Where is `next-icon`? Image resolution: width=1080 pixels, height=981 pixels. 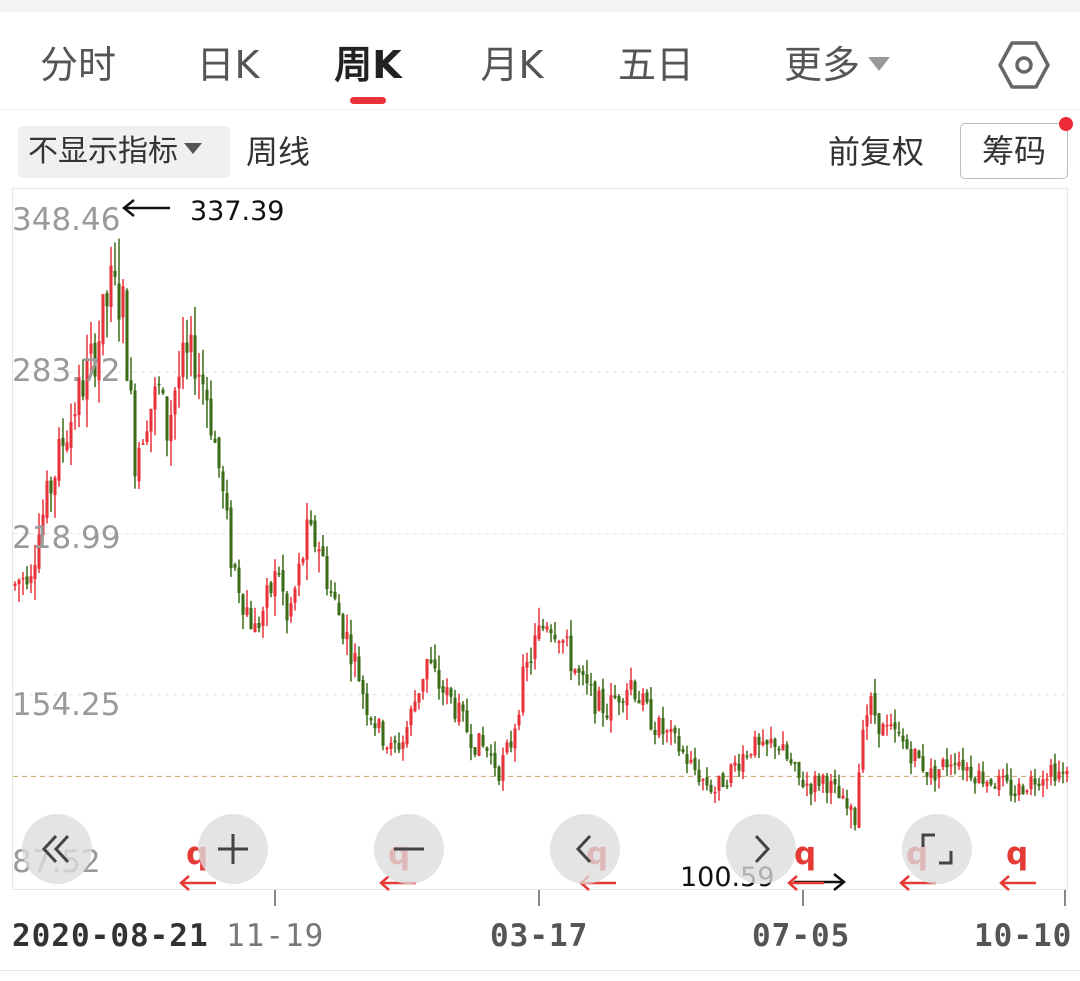 next-icon is located at coordinates (761, 849).